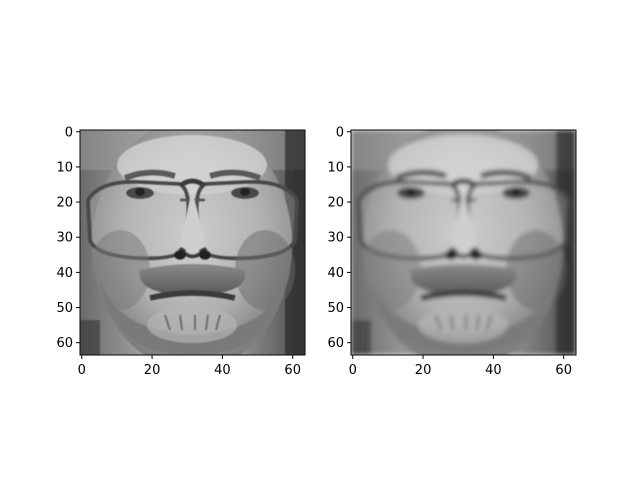  What do you see at coordinates (189, 366) in the screenshot?
I see `left-x-axis: 0 20 40 60` at bounding box center [189, 366].